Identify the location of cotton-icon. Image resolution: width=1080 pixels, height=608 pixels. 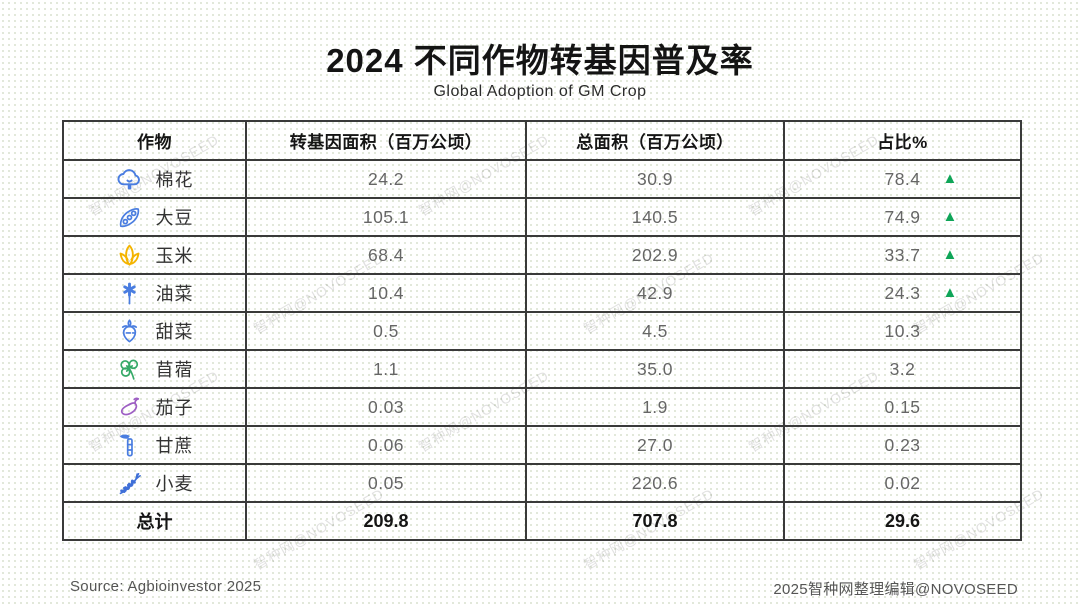
(129, 179).